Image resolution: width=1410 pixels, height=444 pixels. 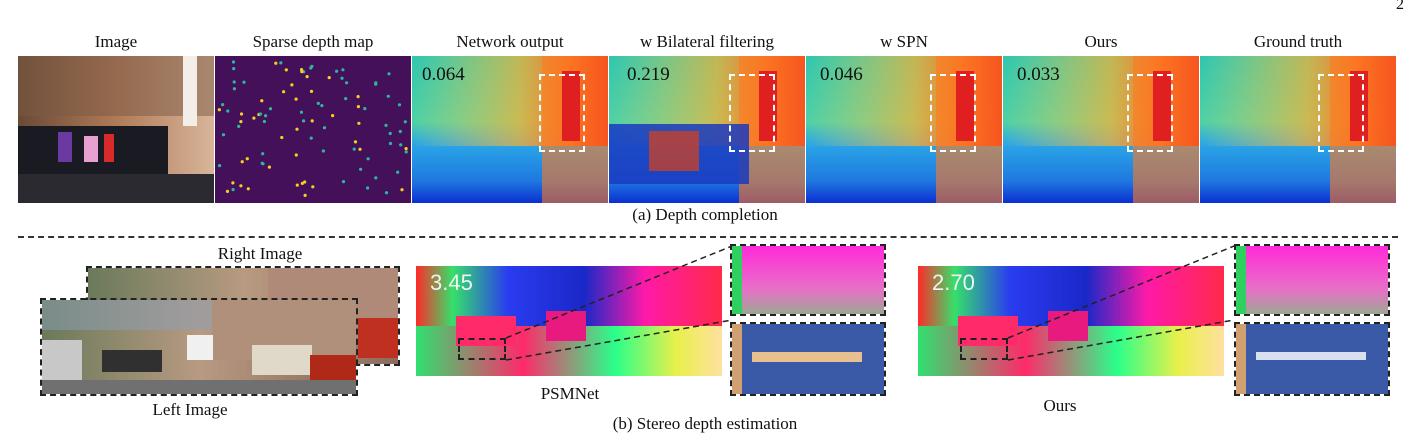 What do you see at coordinates (1312, 359) in the screenshot?
I see `ours-zoom-error` at bounding box center [1312, 359].